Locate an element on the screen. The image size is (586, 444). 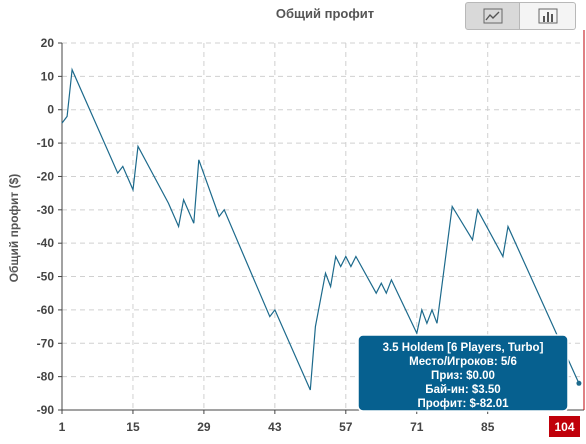
last-data-point is located at coordinates (579, 383).